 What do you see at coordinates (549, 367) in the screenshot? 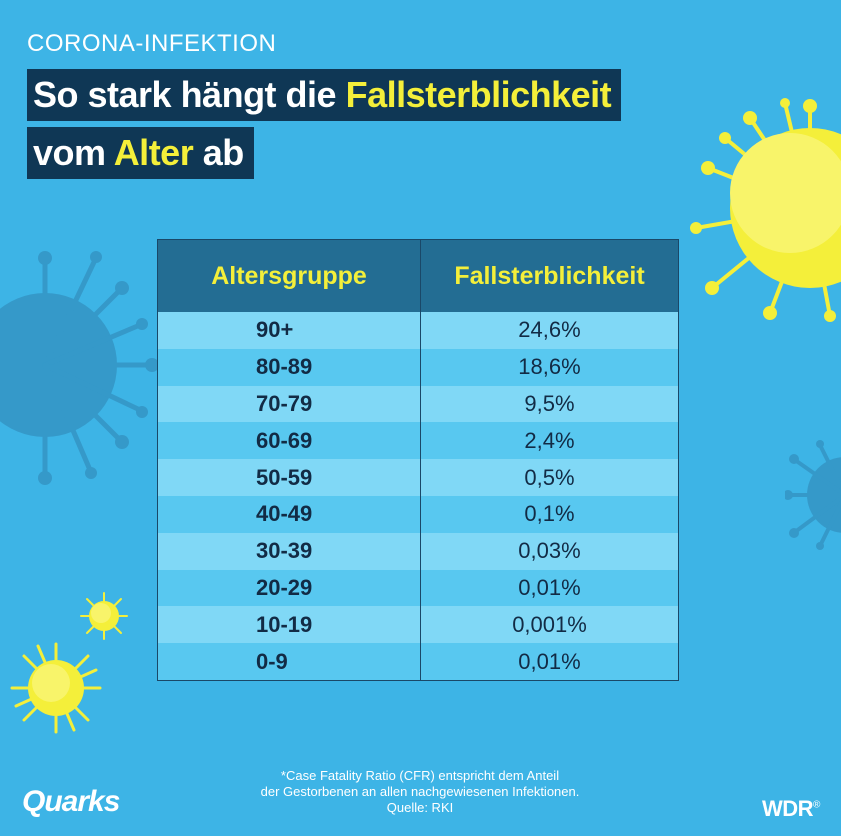
I see `cfr-cell: 18,6%` at bounding box center [549, 367].